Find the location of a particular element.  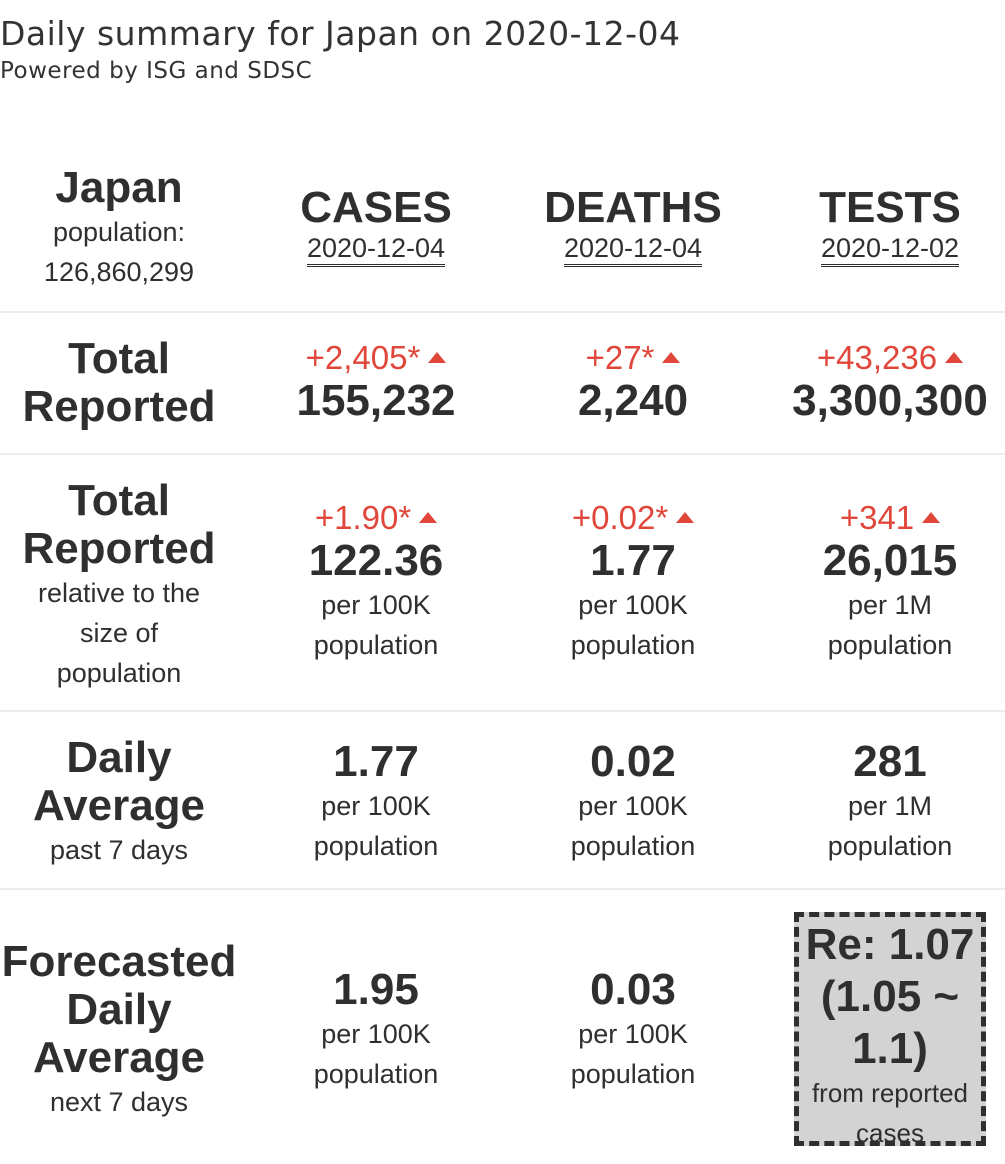

deaths-relative-value: 1.77 is located at coordinates (633, 560).